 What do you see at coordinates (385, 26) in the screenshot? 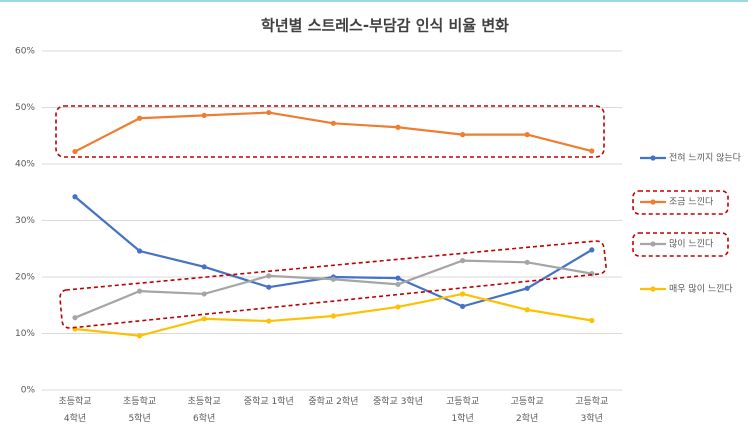
I see `chart-title: 학년별 스트레스-부담감 인식 비율 변화` at bounding box center [385, 26].